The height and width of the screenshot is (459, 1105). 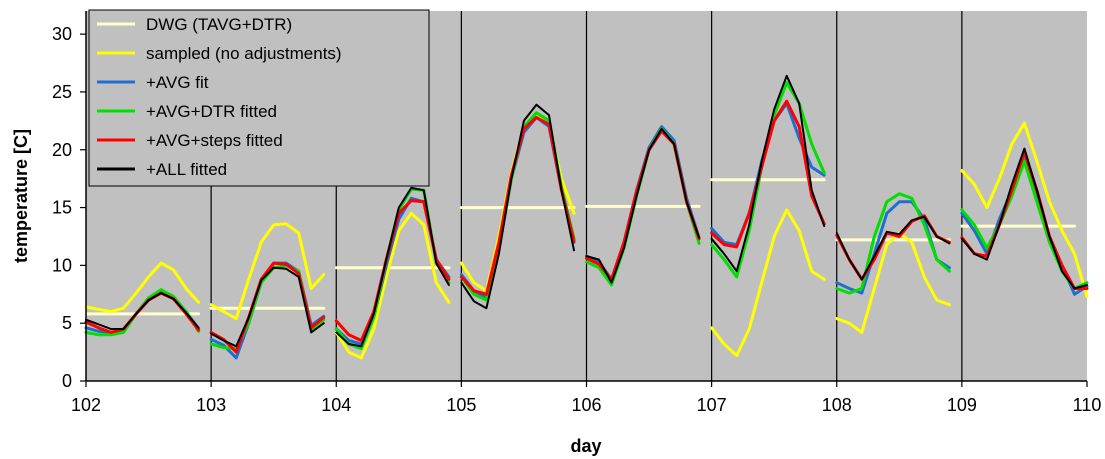 I want to click on x-tick-label: 109, so click(x=962, y=405).